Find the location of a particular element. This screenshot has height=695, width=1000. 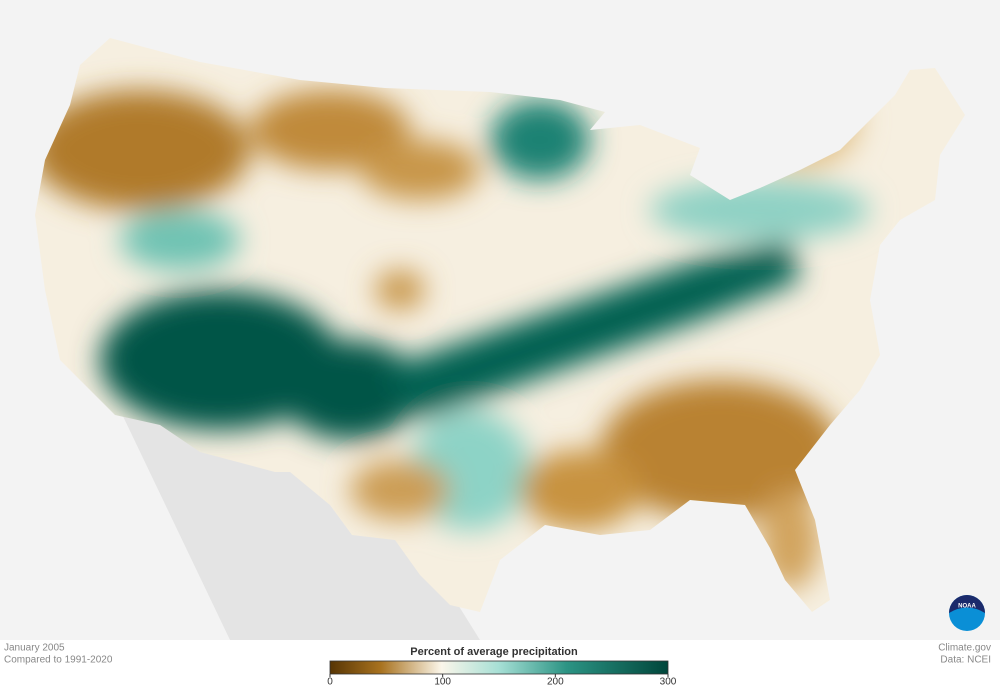

logo-top is located at coordinates (967, 604).